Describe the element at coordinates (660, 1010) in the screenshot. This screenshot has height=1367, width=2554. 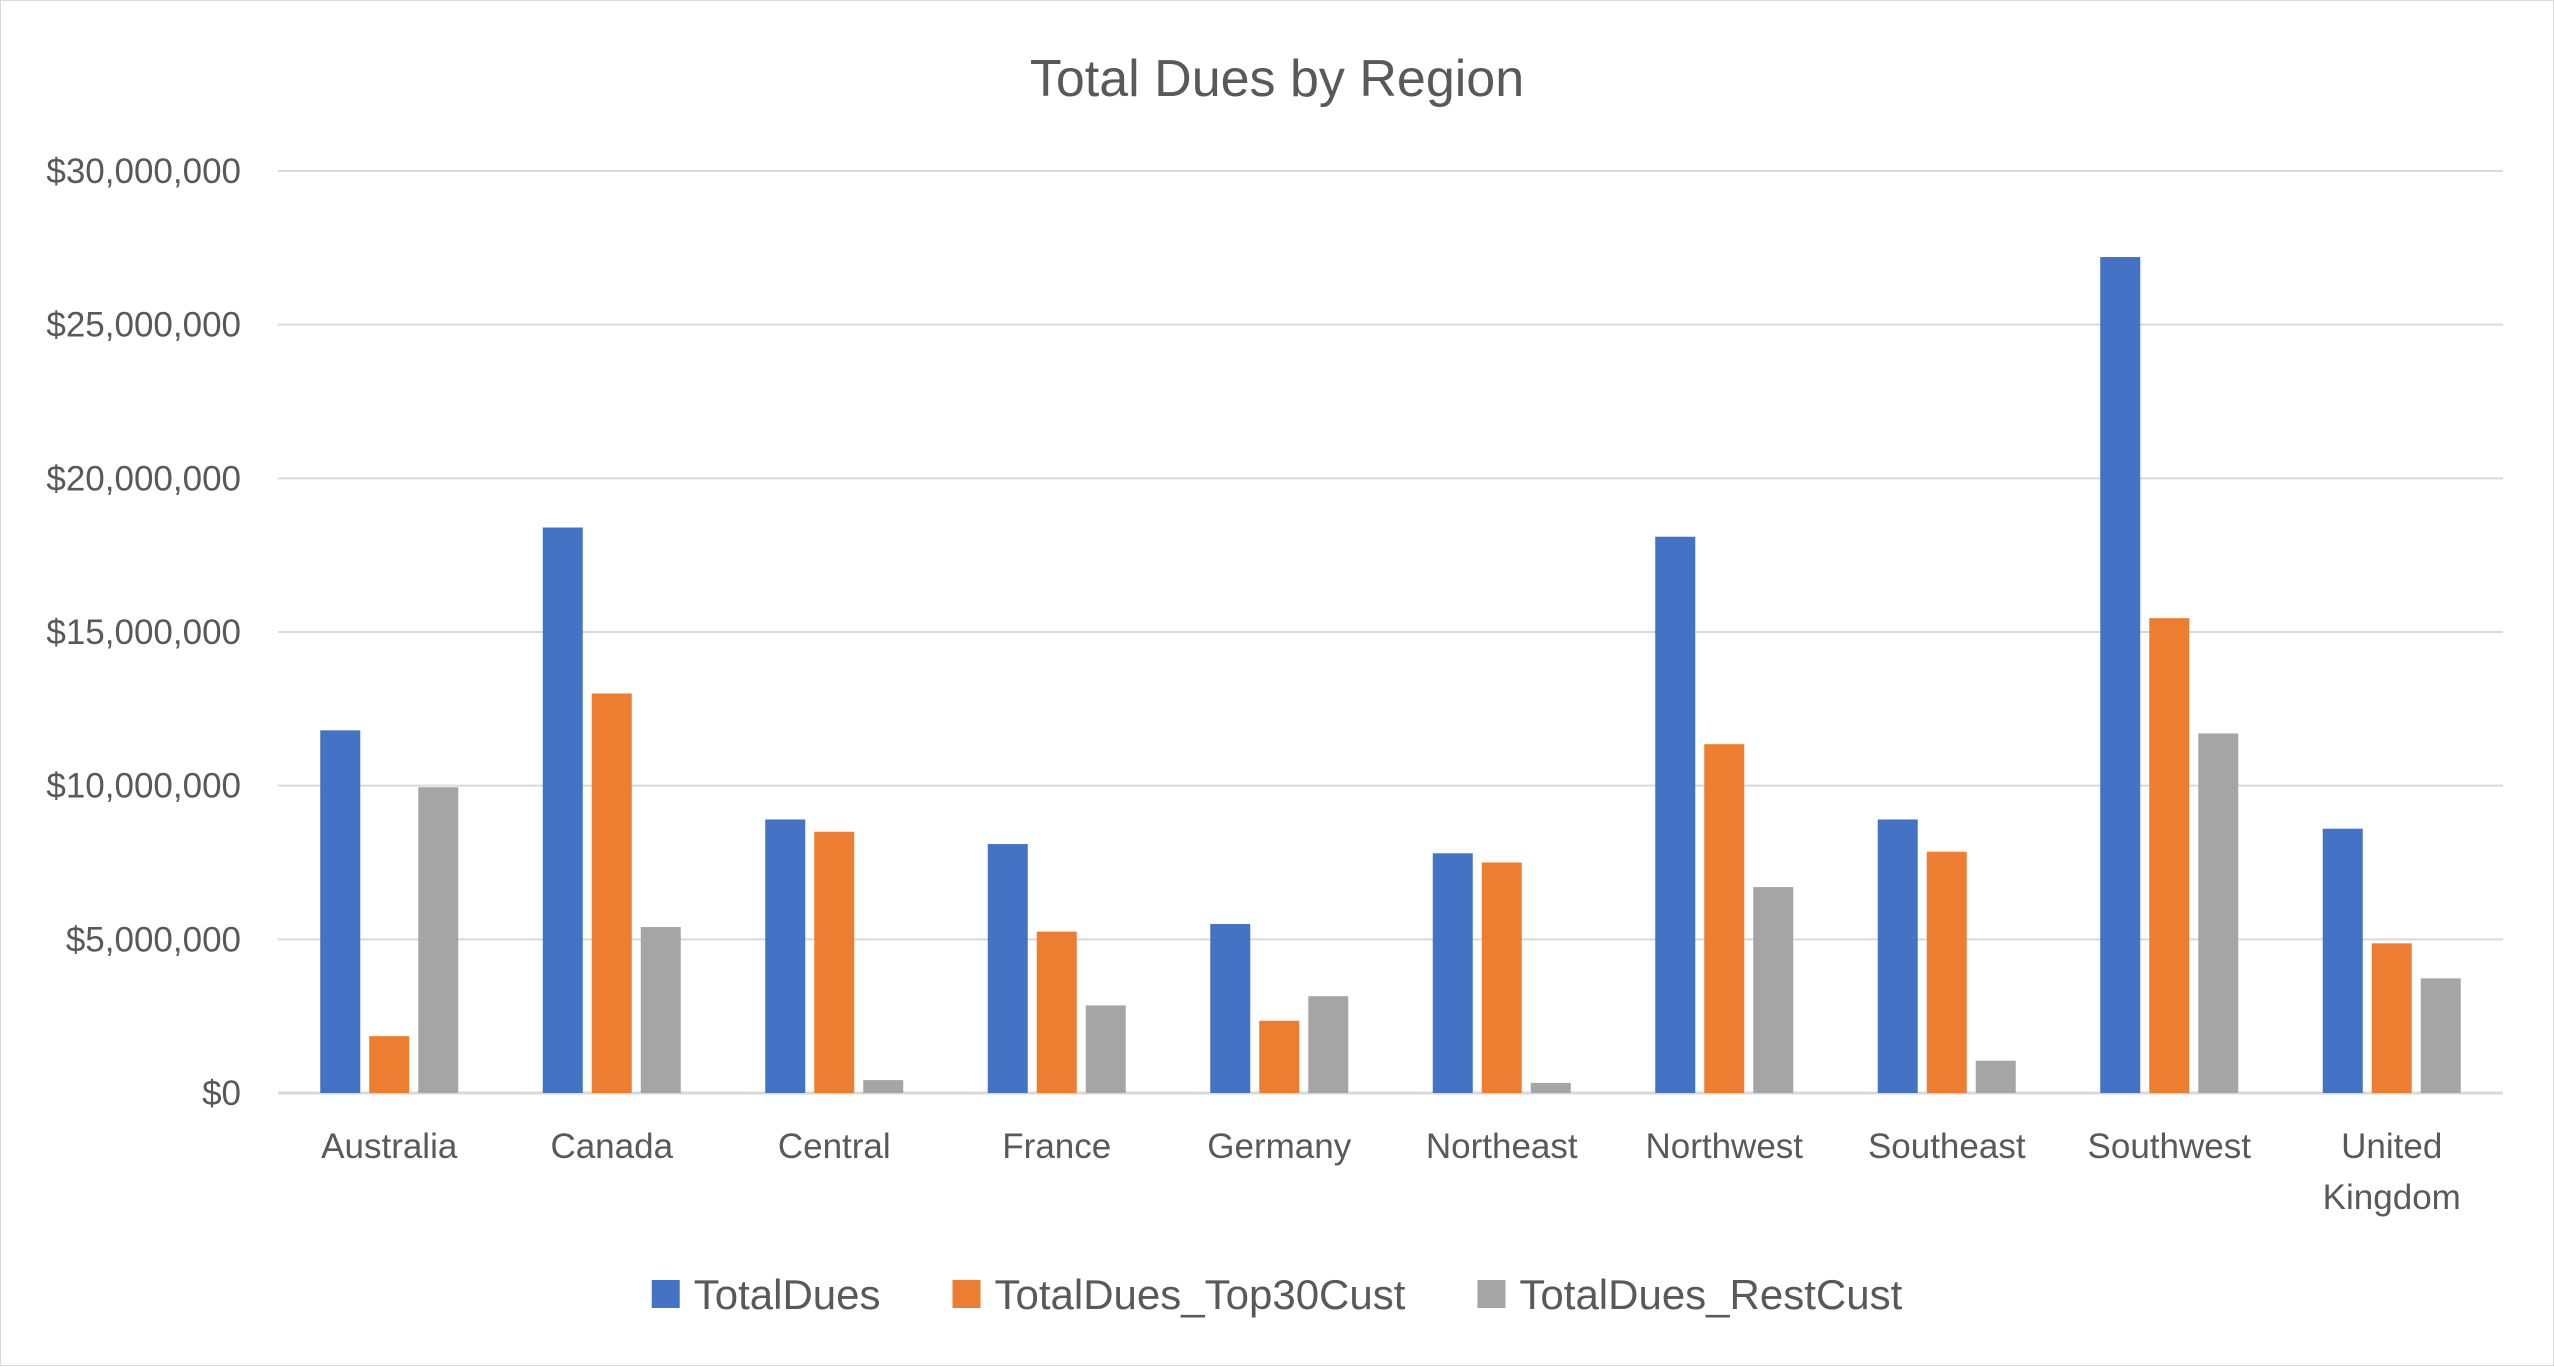
I see `bar-totaldues-restcust-canada` at that location.